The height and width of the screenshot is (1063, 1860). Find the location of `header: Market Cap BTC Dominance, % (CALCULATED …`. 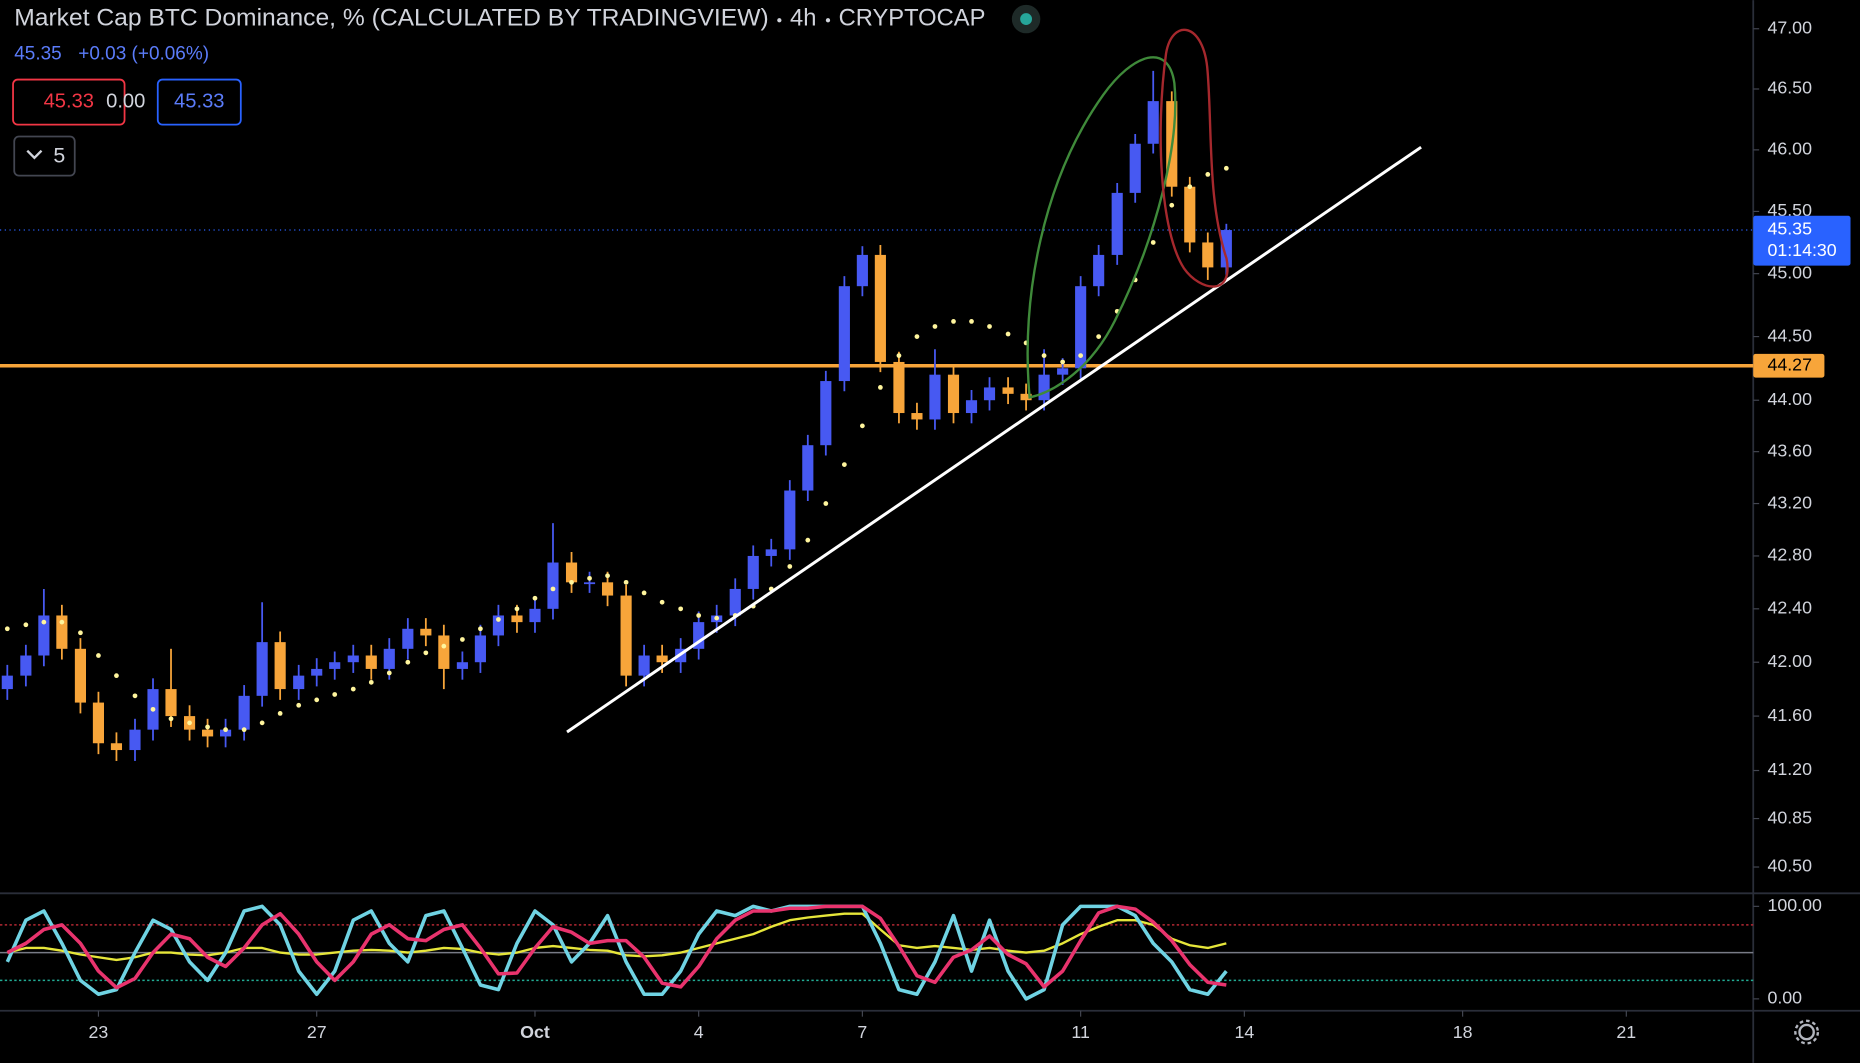

header: Market Cap BTC Dominance, % (CALCULATED … is located at coordinates (526, 90).